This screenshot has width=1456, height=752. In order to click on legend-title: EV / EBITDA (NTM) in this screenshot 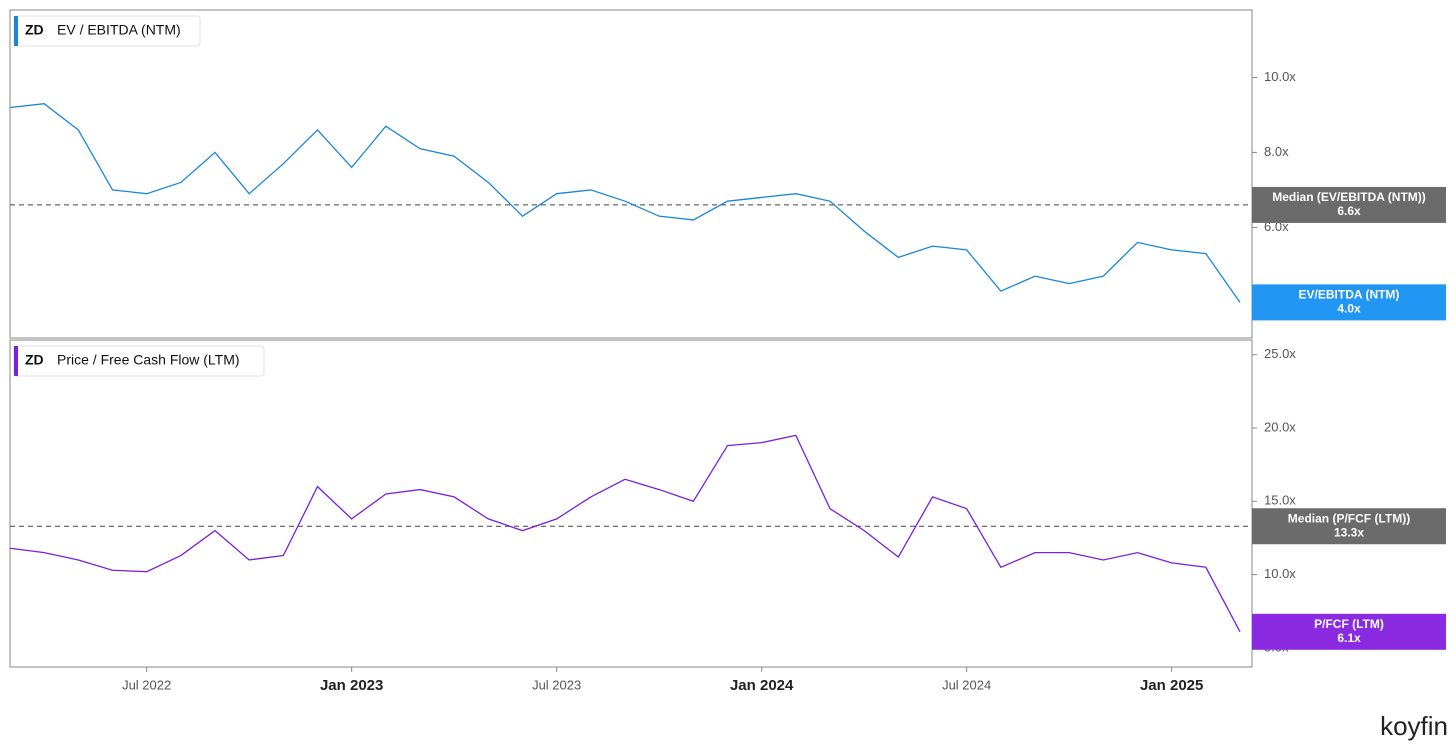, I will do `click(119, 30)`.